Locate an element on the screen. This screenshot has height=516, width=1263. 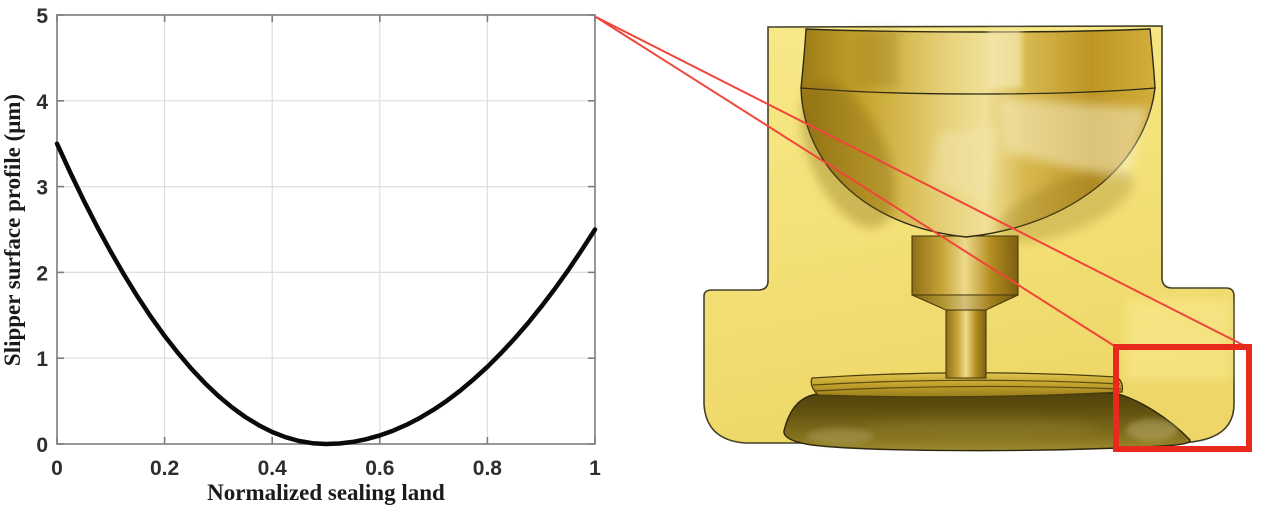
y-tick-label: 4 is located at coordinates (42, 102).